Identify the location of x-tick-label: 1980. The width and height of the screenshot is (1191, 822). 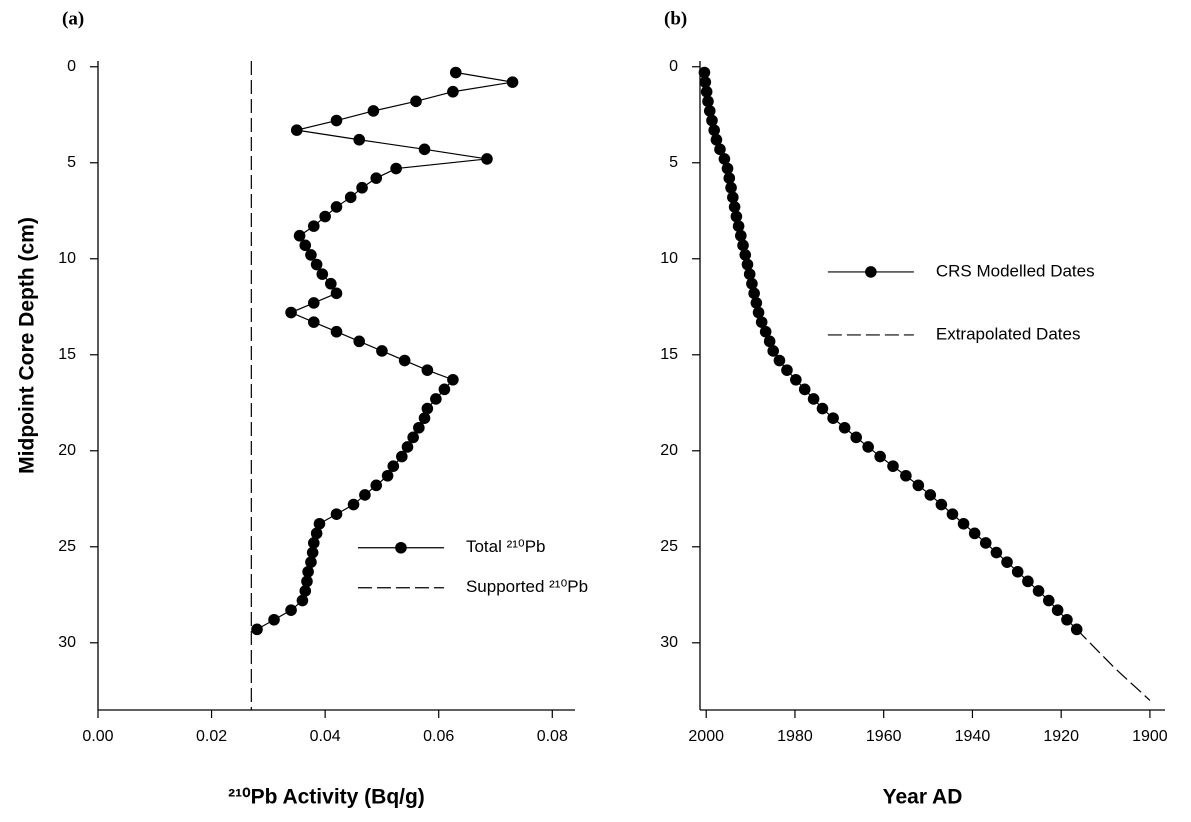
(795, 736).